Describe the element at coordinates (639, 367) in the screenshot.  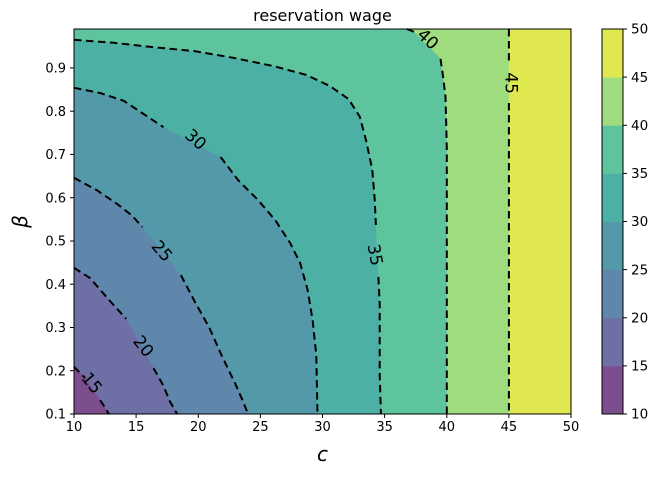
I see `colorbar-tick-label: 15` at that location.